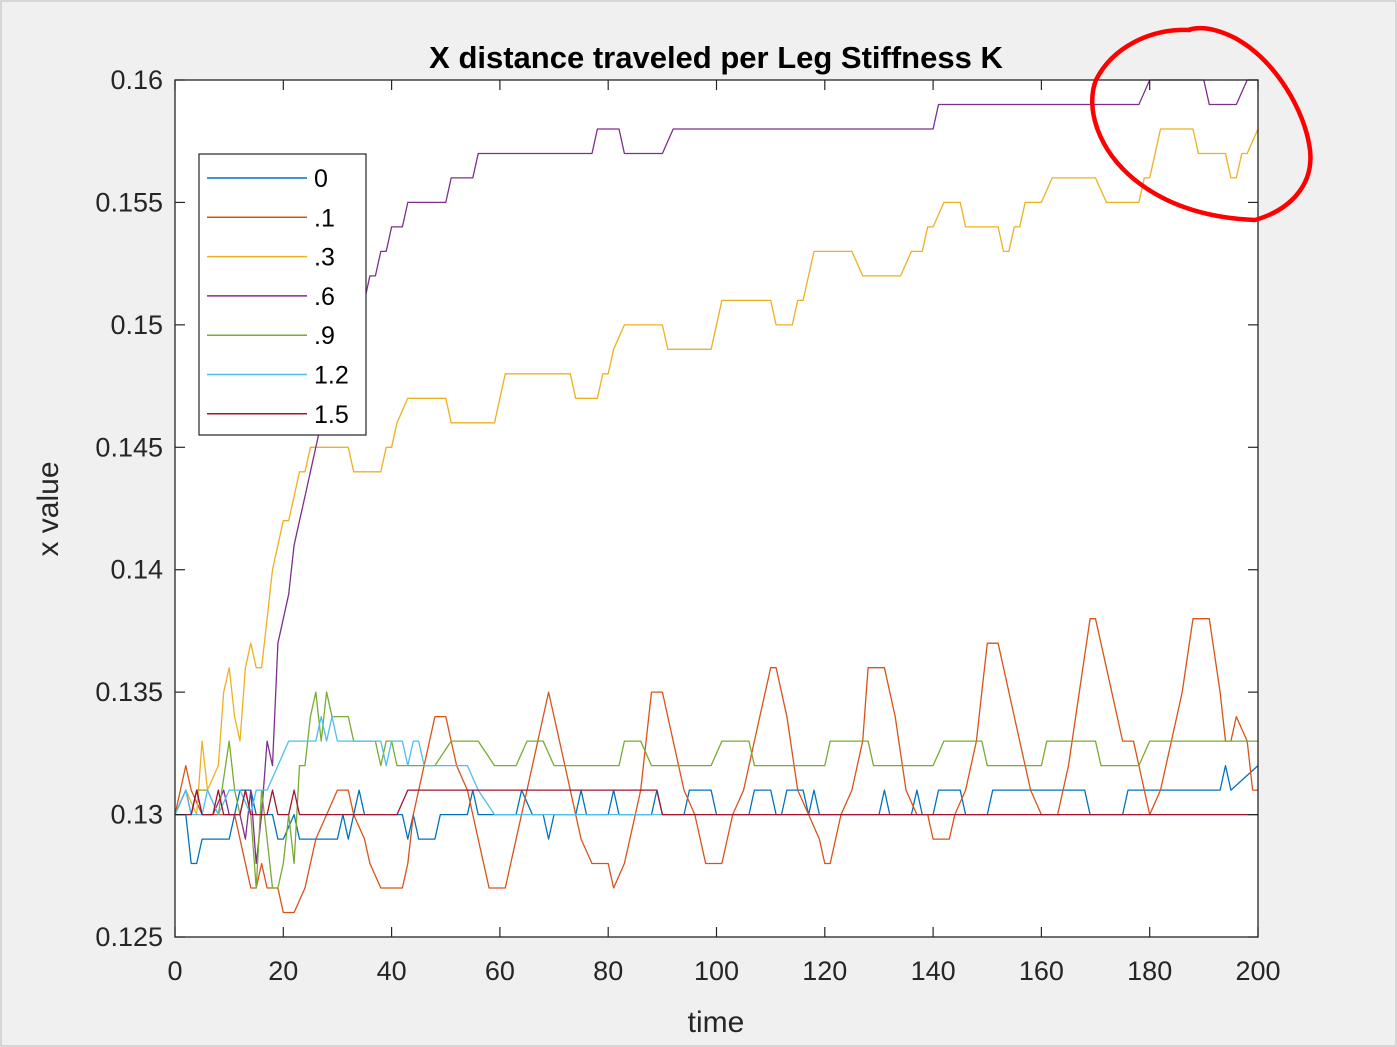  What do you see at coordinates (331, 376) in the screenshot?
I see `legend-label-5: 1.2` at bounding box center [331, 376].